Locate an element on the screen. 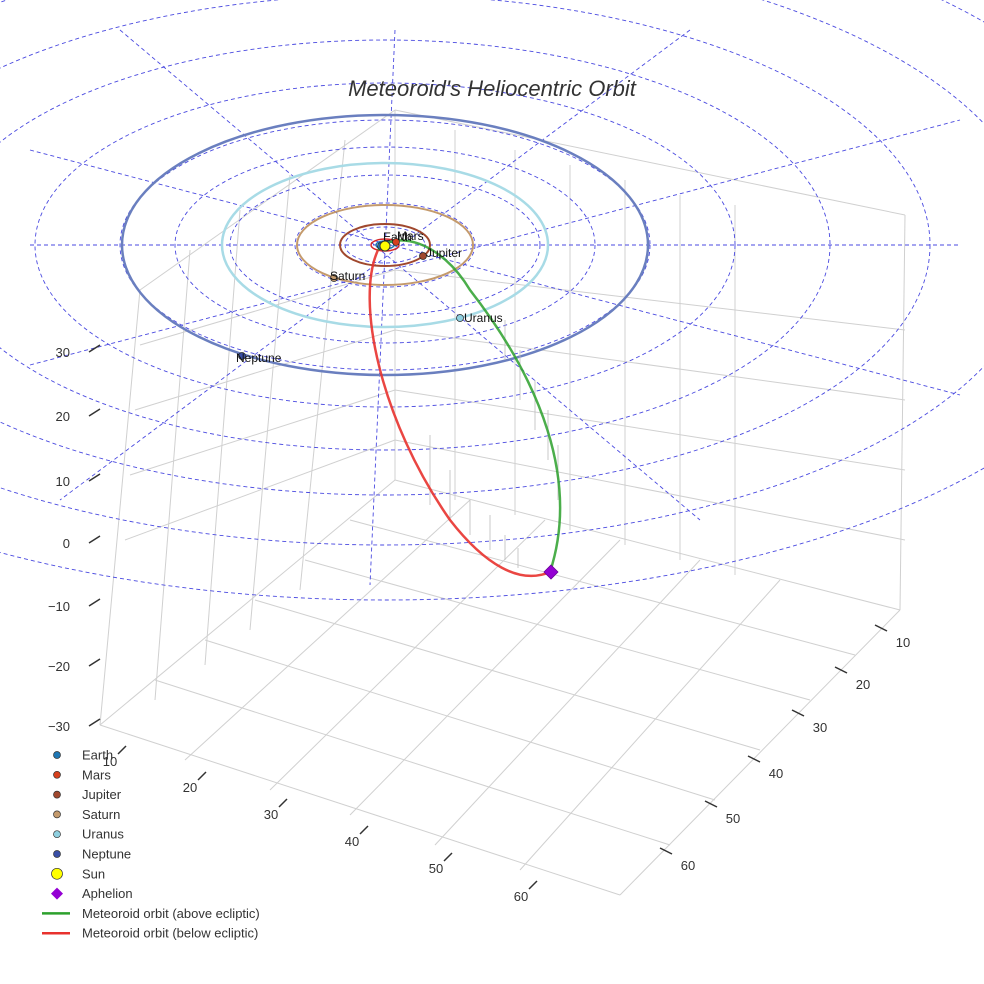 The height and width of the screenshot is (984, 984). uranus-orbit is located at coordinates (385, 245).